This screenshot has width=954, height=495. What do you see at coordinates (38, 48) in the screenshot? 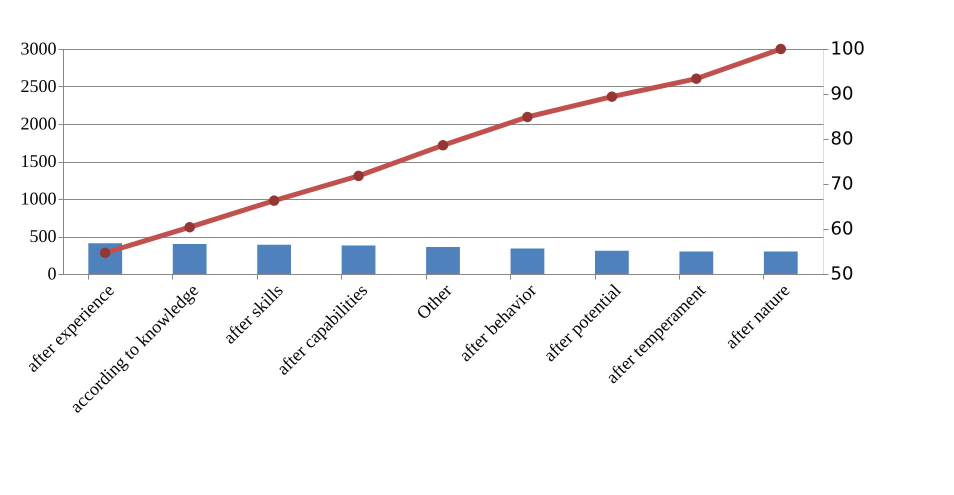
I see `y-tick-label: 3000` at bounding box center [38, 48].